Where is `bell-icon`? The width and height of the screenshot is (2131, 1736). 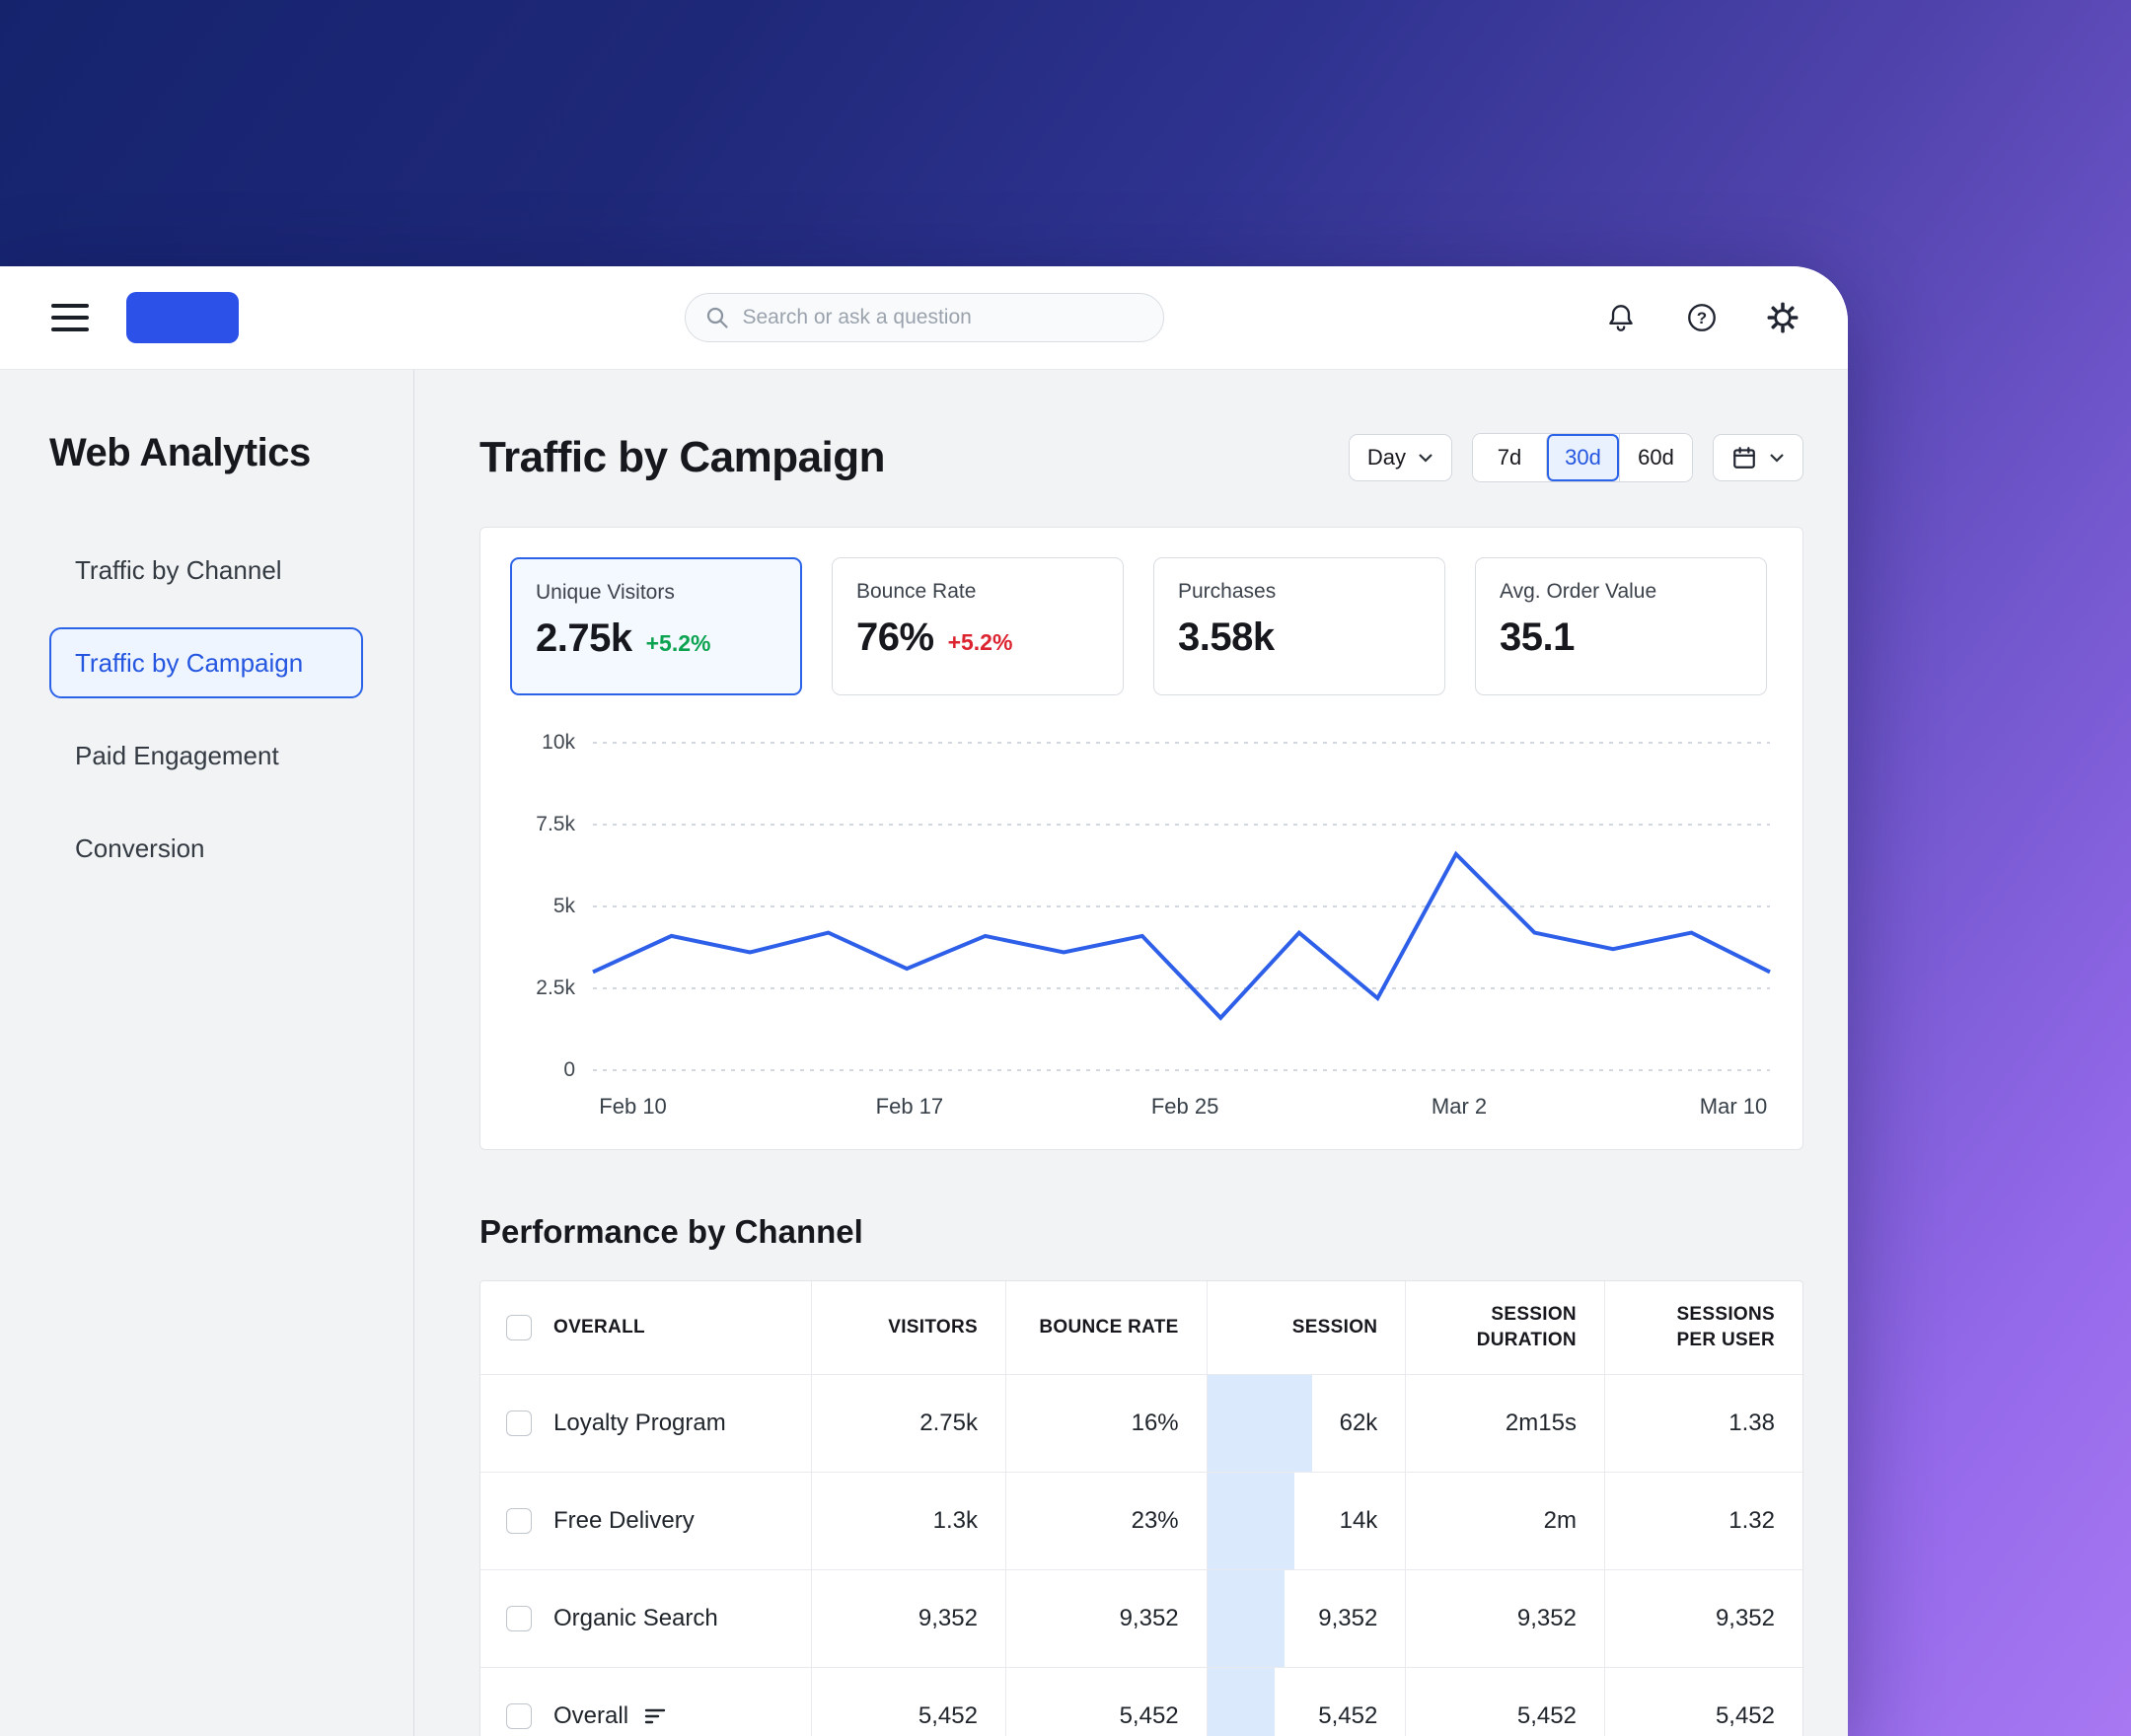 bell-icon is located at coordinates (1621, 318).